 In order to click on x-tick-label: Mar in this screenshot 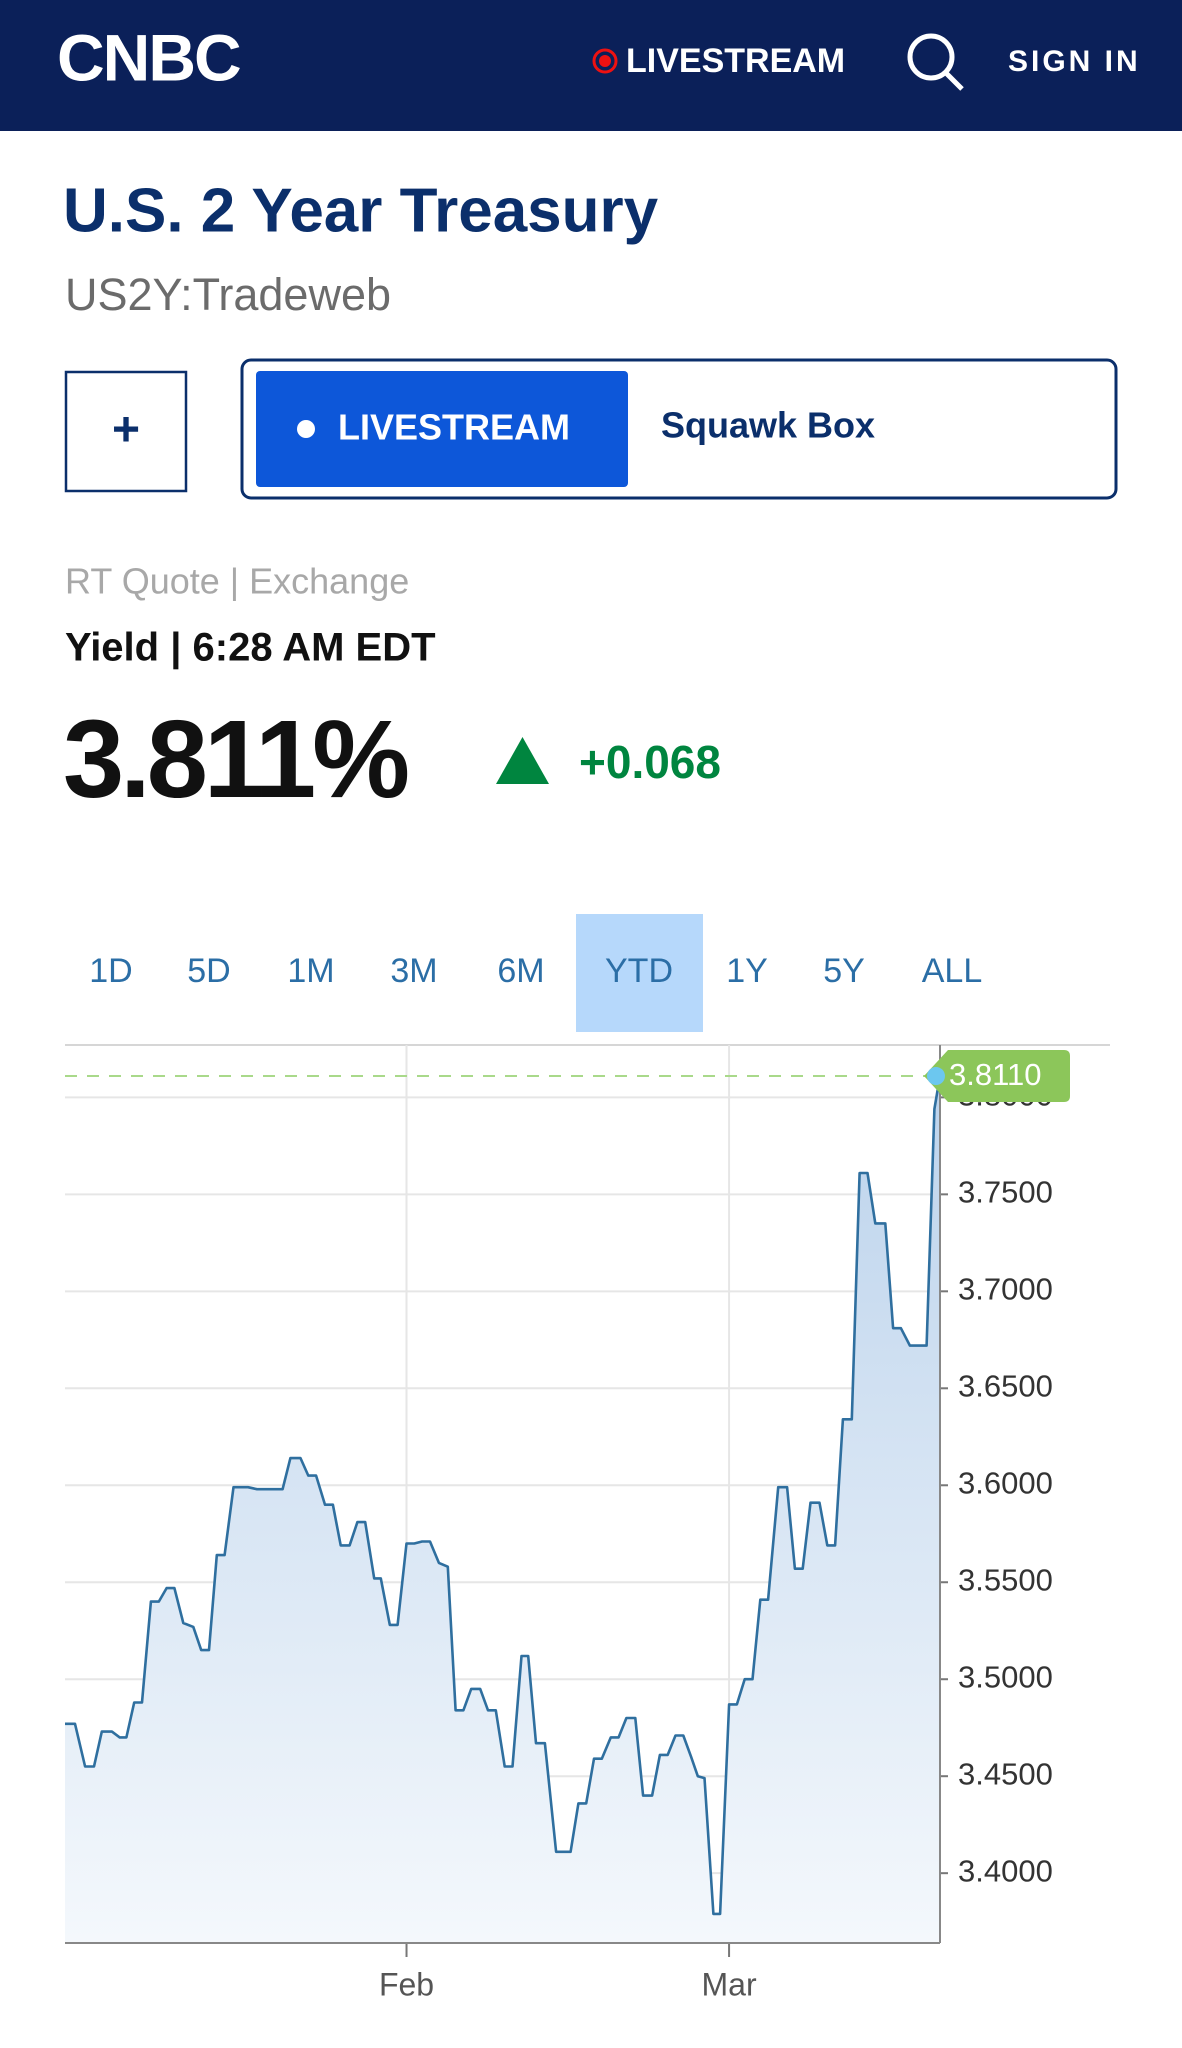, I will do `click(729, 1984)`.